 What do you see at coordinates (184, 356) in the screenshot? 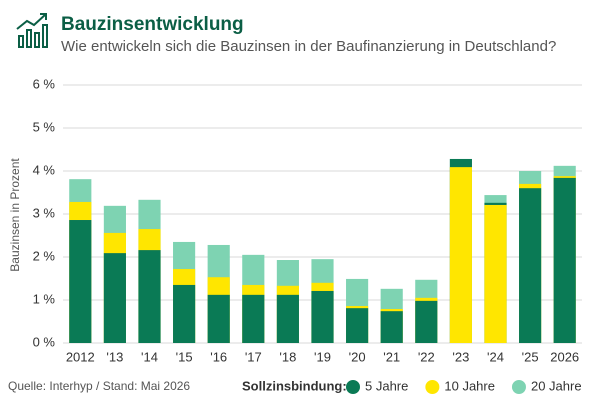
I see `x-tick-label: '15` at bounding box center [184, 356].